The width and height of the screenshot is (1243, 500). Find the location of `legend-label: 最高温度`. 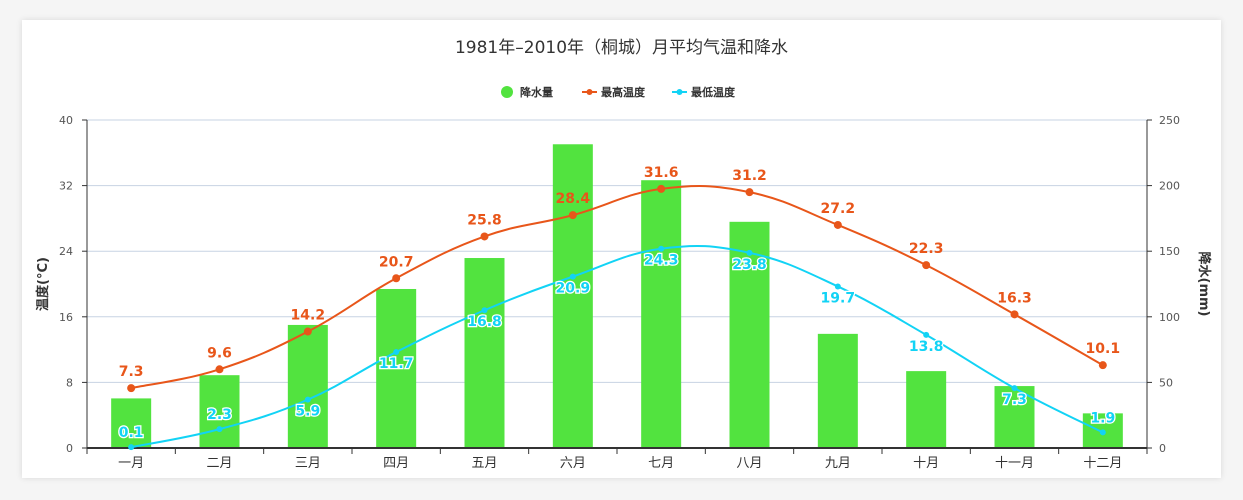

legend-label: 最高温度 is located at coordinates (623, 92).